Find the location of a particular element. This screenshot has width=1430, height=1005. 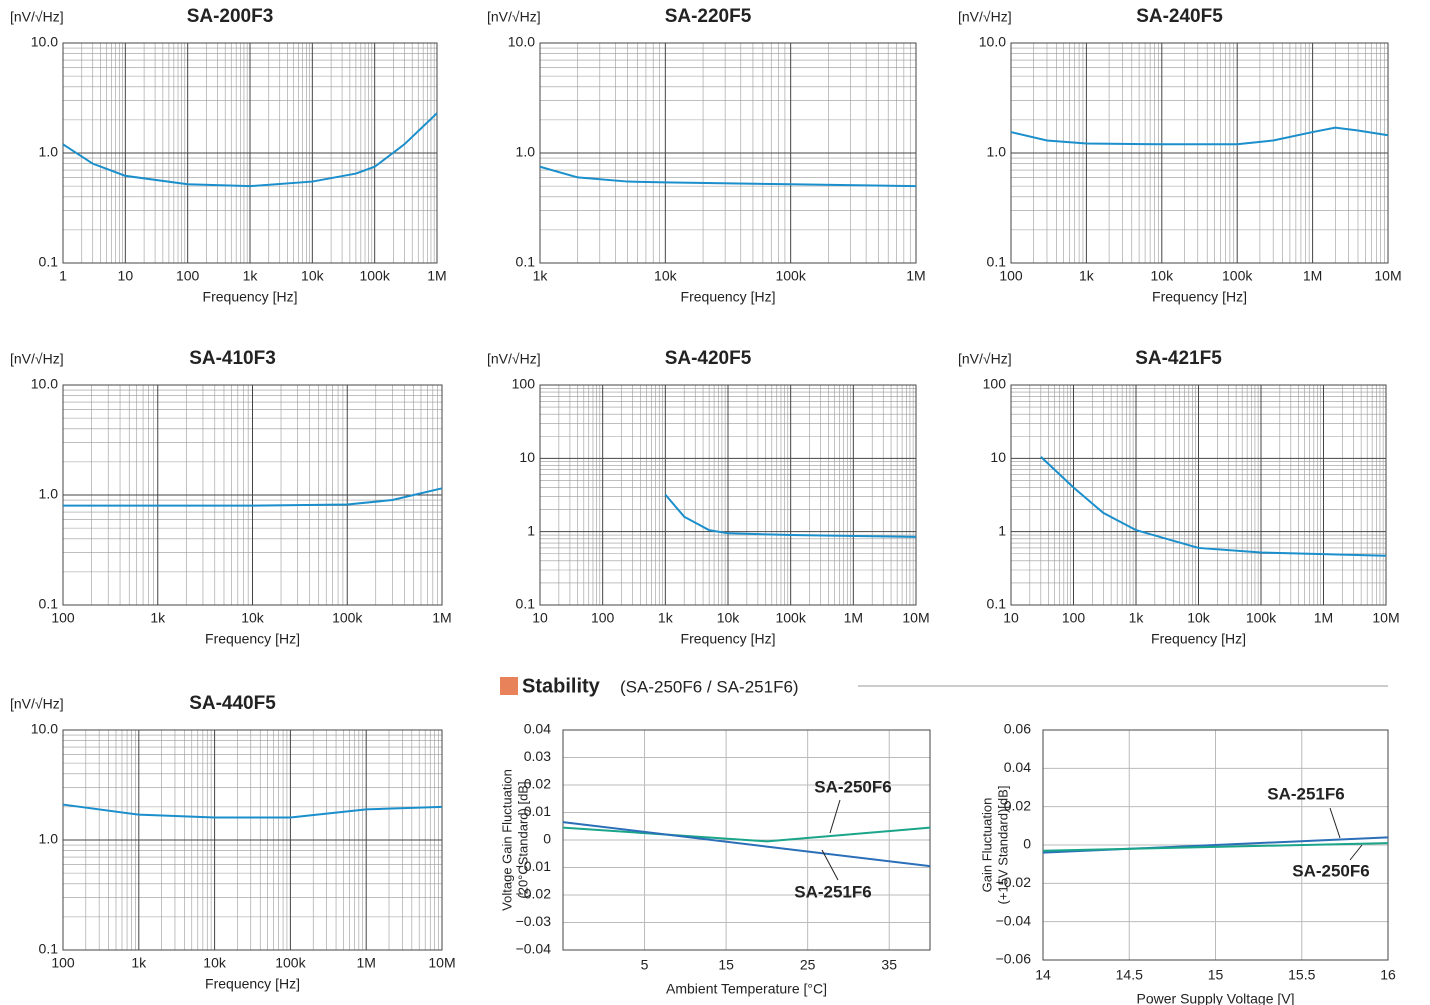

y-tick-label: 0.04 is located at coordinates (537, 729).